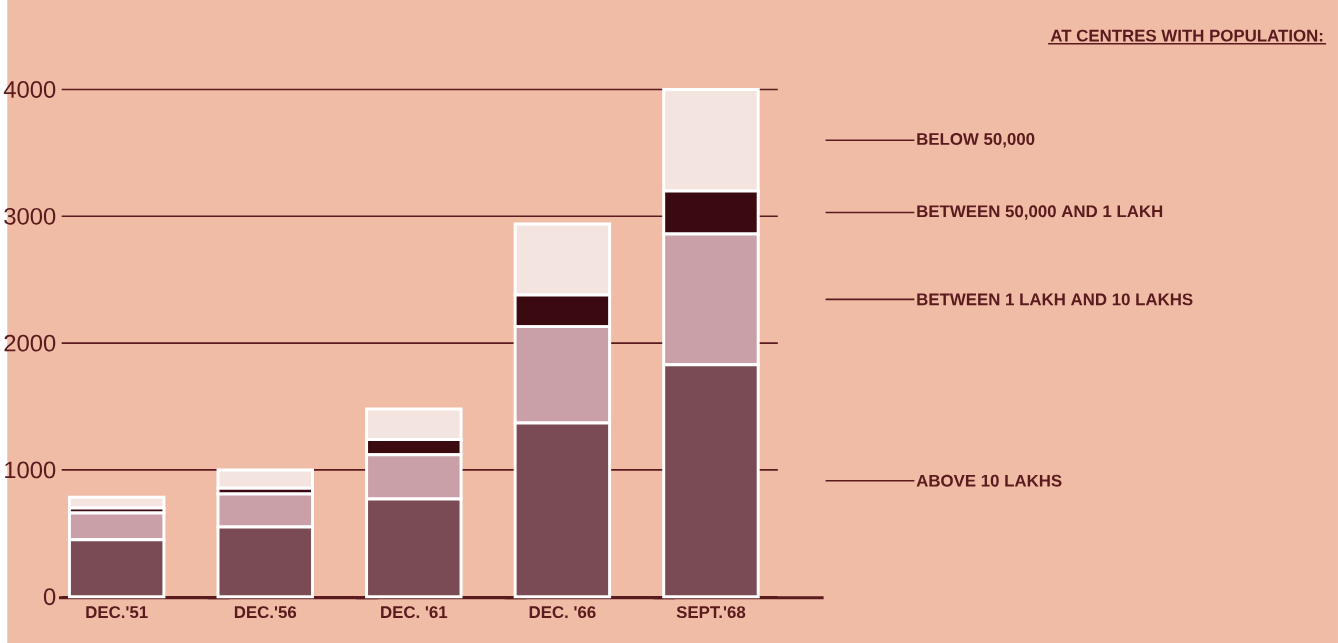 The height and width of the screenshot is (643, 1338). What do you see at coordinates (976, 140) in the screenshot?
I see `text: BELOW 50,000` at bounding box center [976, 140].